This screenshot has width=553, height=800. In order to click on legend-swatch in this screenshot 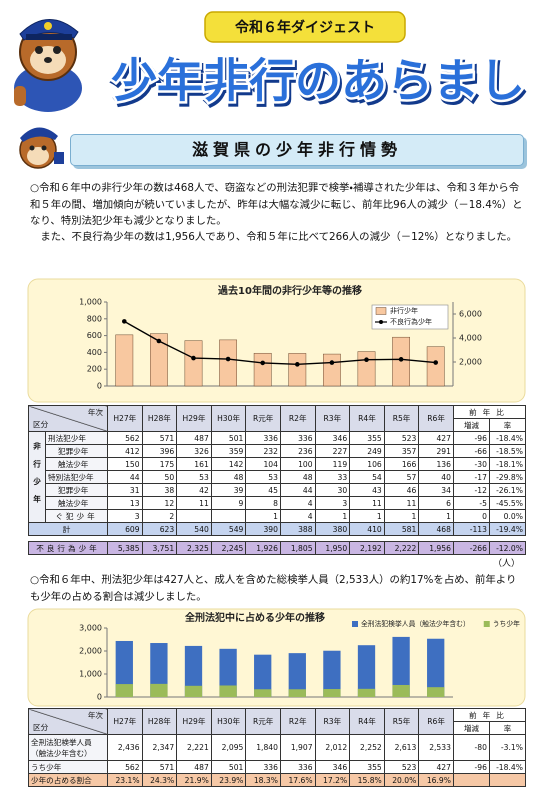, I will do `click(381, 311)`.